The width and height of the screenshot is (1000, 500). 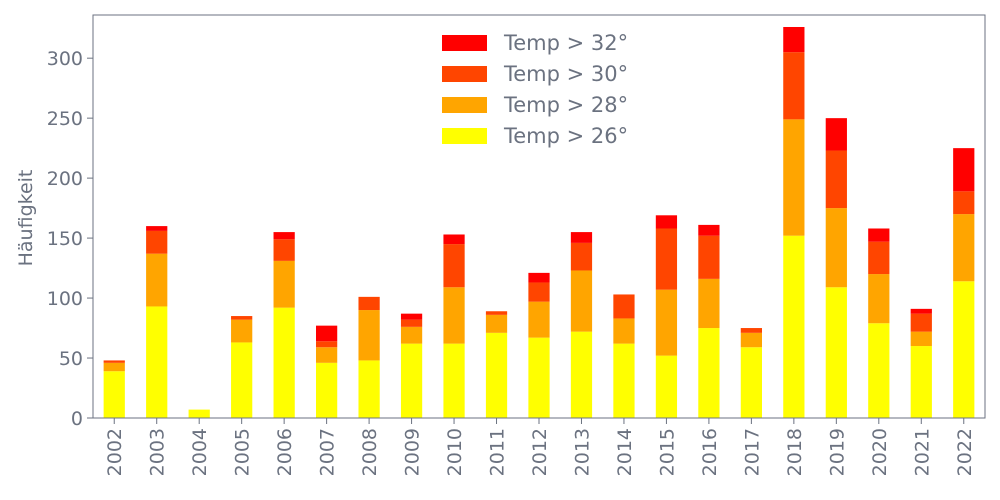 I want to click on x-tick-label: 2012, so click(x=540, y=452).